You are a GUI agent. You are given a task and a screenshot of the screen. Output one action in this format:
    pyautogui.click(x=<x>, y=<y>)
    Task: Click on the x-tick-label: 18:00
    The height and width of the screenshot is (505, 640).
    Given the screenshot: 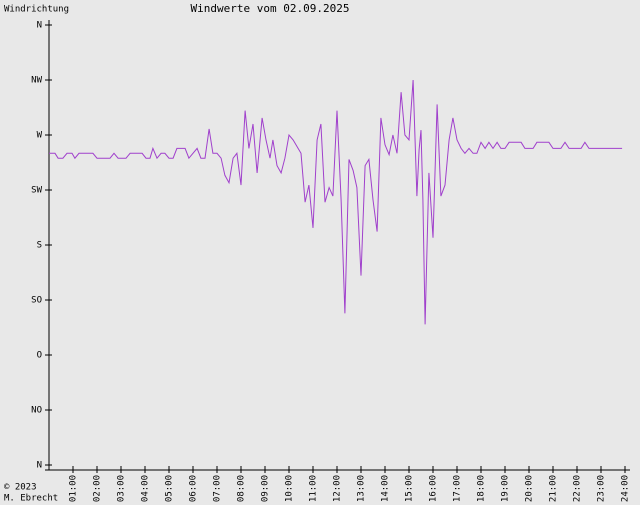 What is the action you would take?
    pyautogui.click(x=482, y=488)
    